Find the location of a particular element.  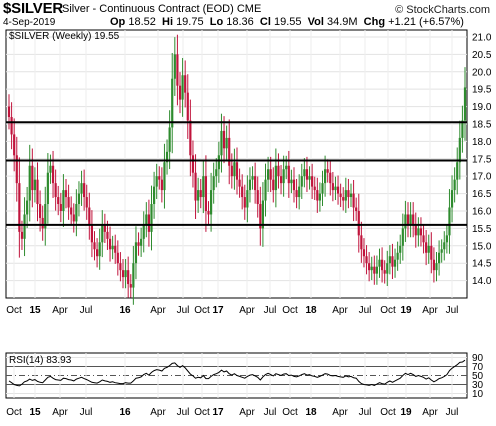

price-tick-label: 14.5 is located at coordinates (482, 264).